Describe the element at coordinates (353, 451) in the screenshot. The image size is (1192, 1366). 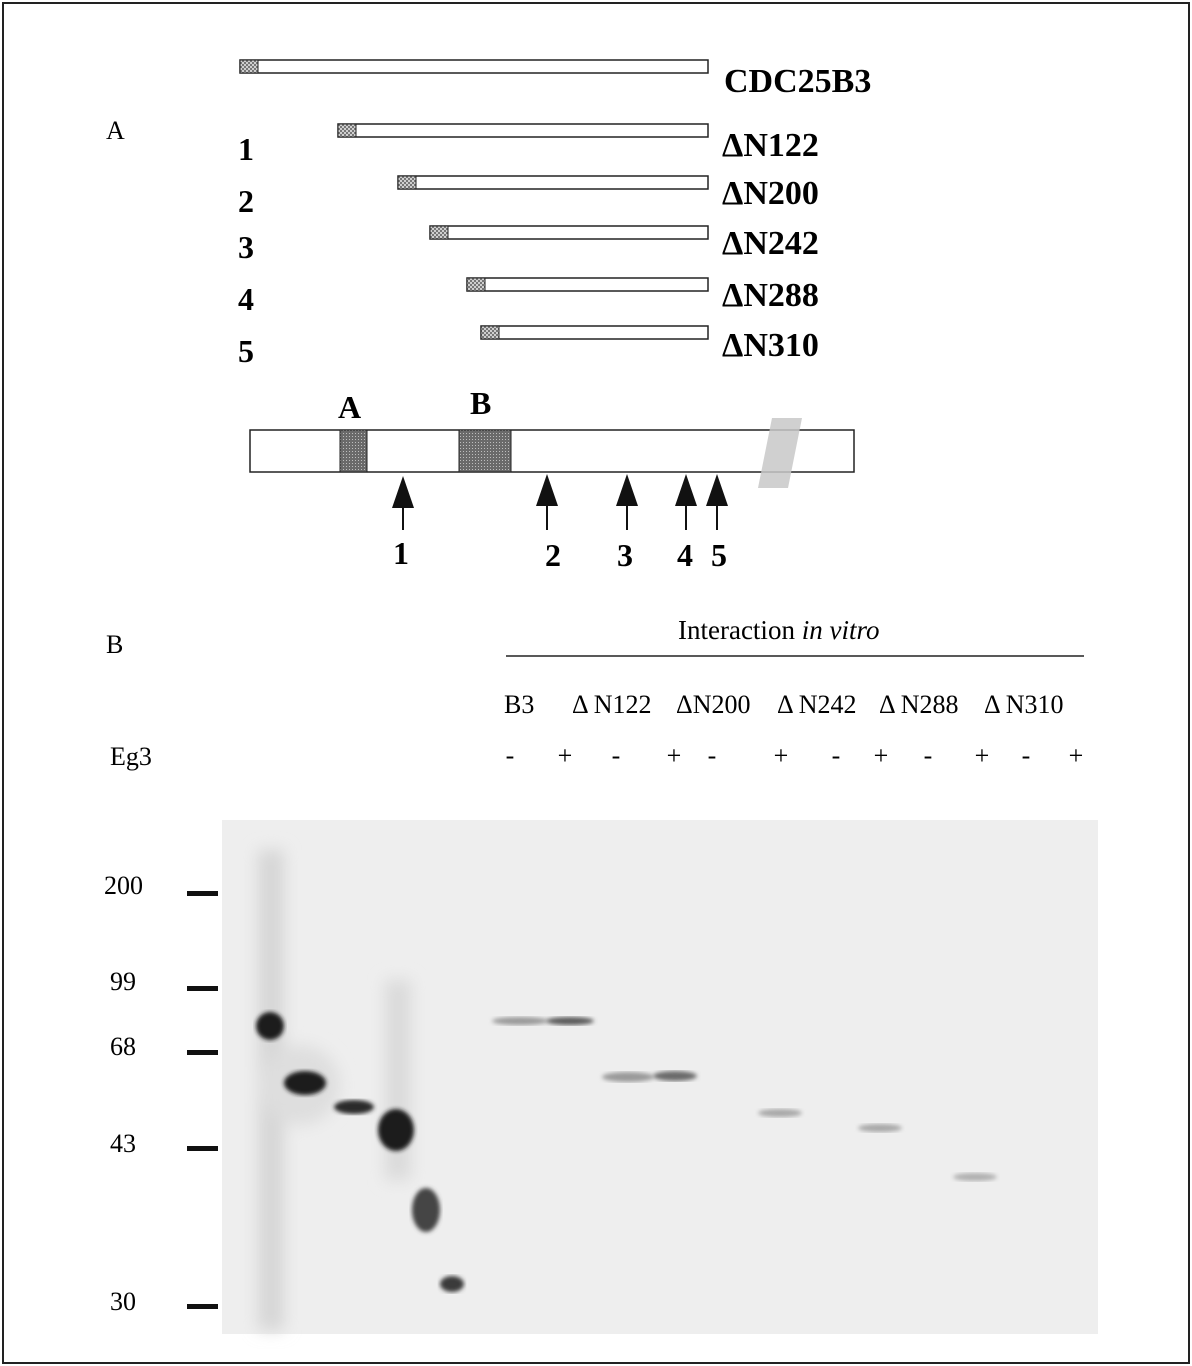
I see `domain-a-box` at that location.